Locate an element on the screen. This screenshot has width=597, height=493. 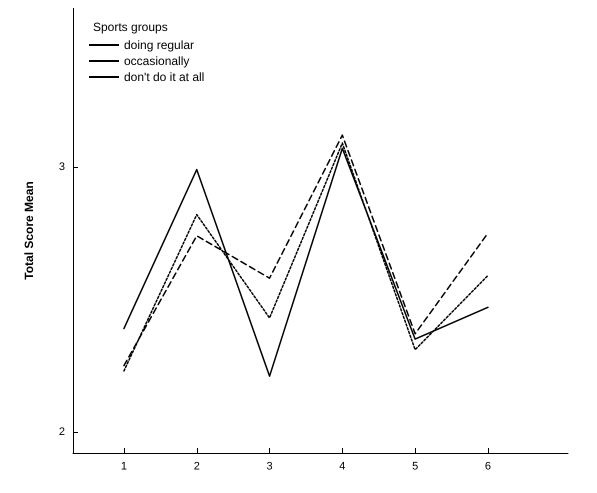
legend-label: don't do it at all is located at coordinates (164, 77).